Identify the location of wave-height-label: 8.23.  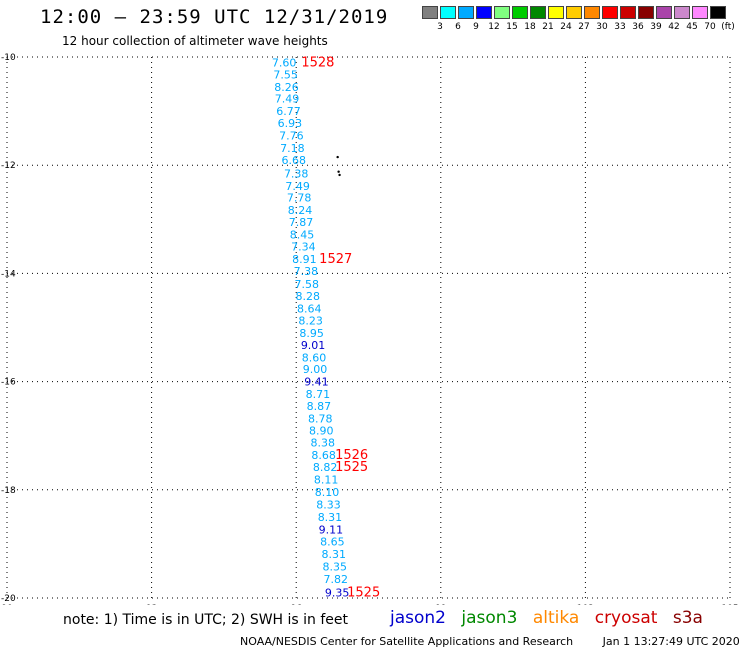
(310, 320).